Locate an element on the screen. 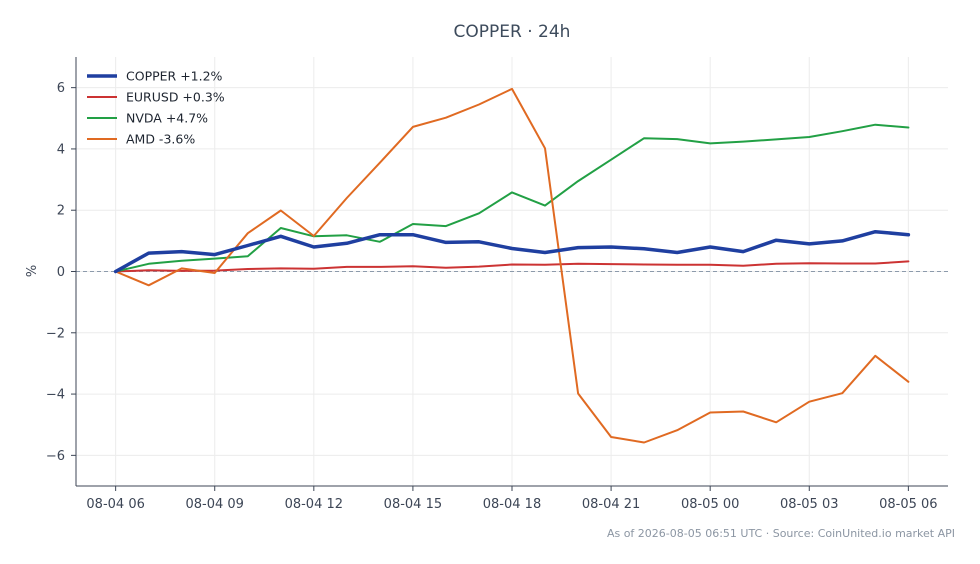 The image size is (980, 564). series-line-eurusd is located at coordinates (512, 266).